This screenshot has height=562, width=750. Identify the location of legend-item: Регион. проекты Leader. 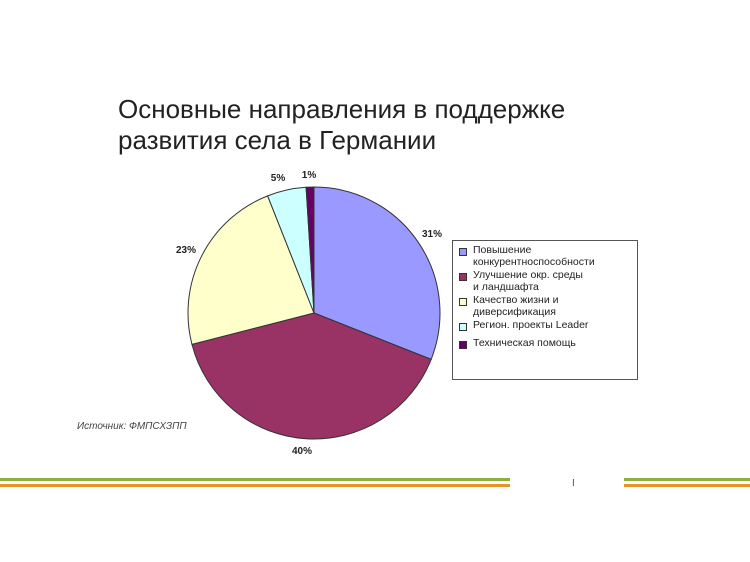
(546, 325).